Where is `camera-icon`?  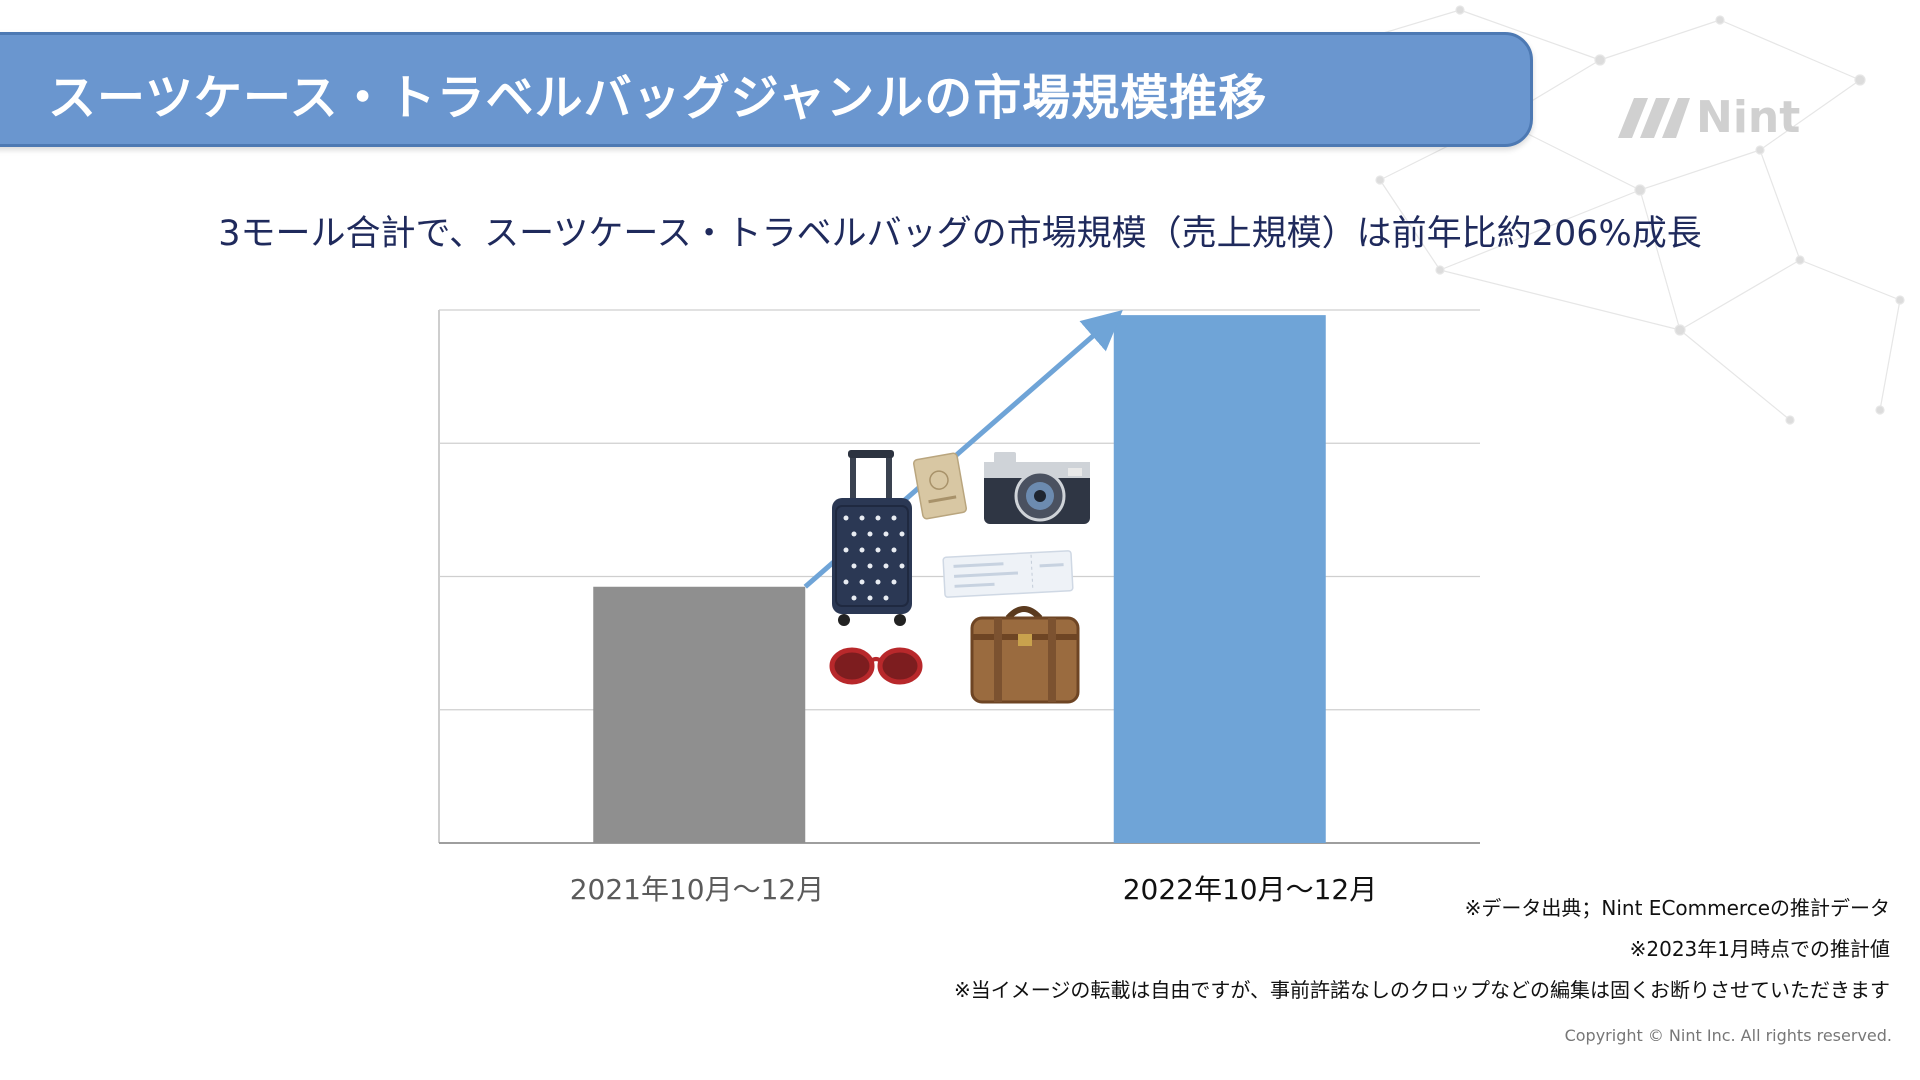
camera-icon is located at coordinates (1037, 488).